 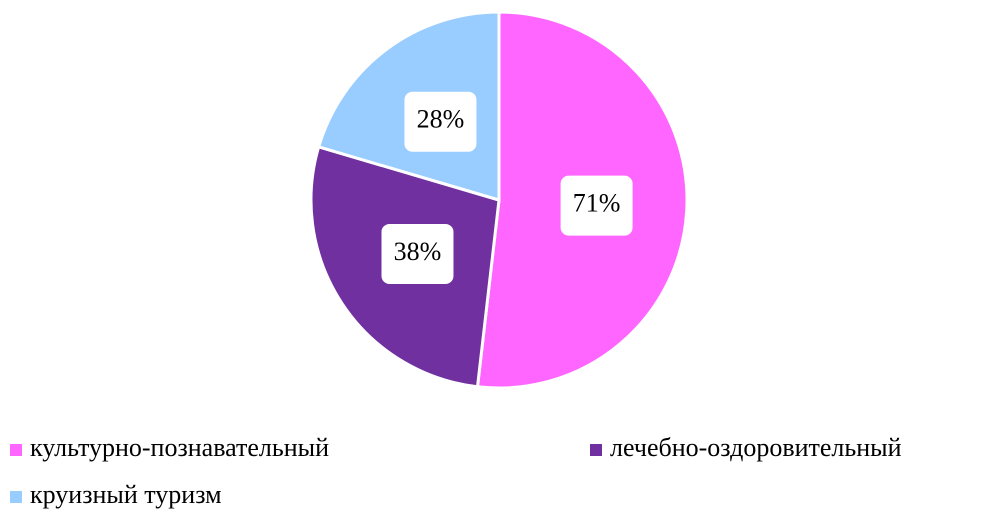 I want to click on legend-label: культурно-познавательный, so click(x=179, y=447).